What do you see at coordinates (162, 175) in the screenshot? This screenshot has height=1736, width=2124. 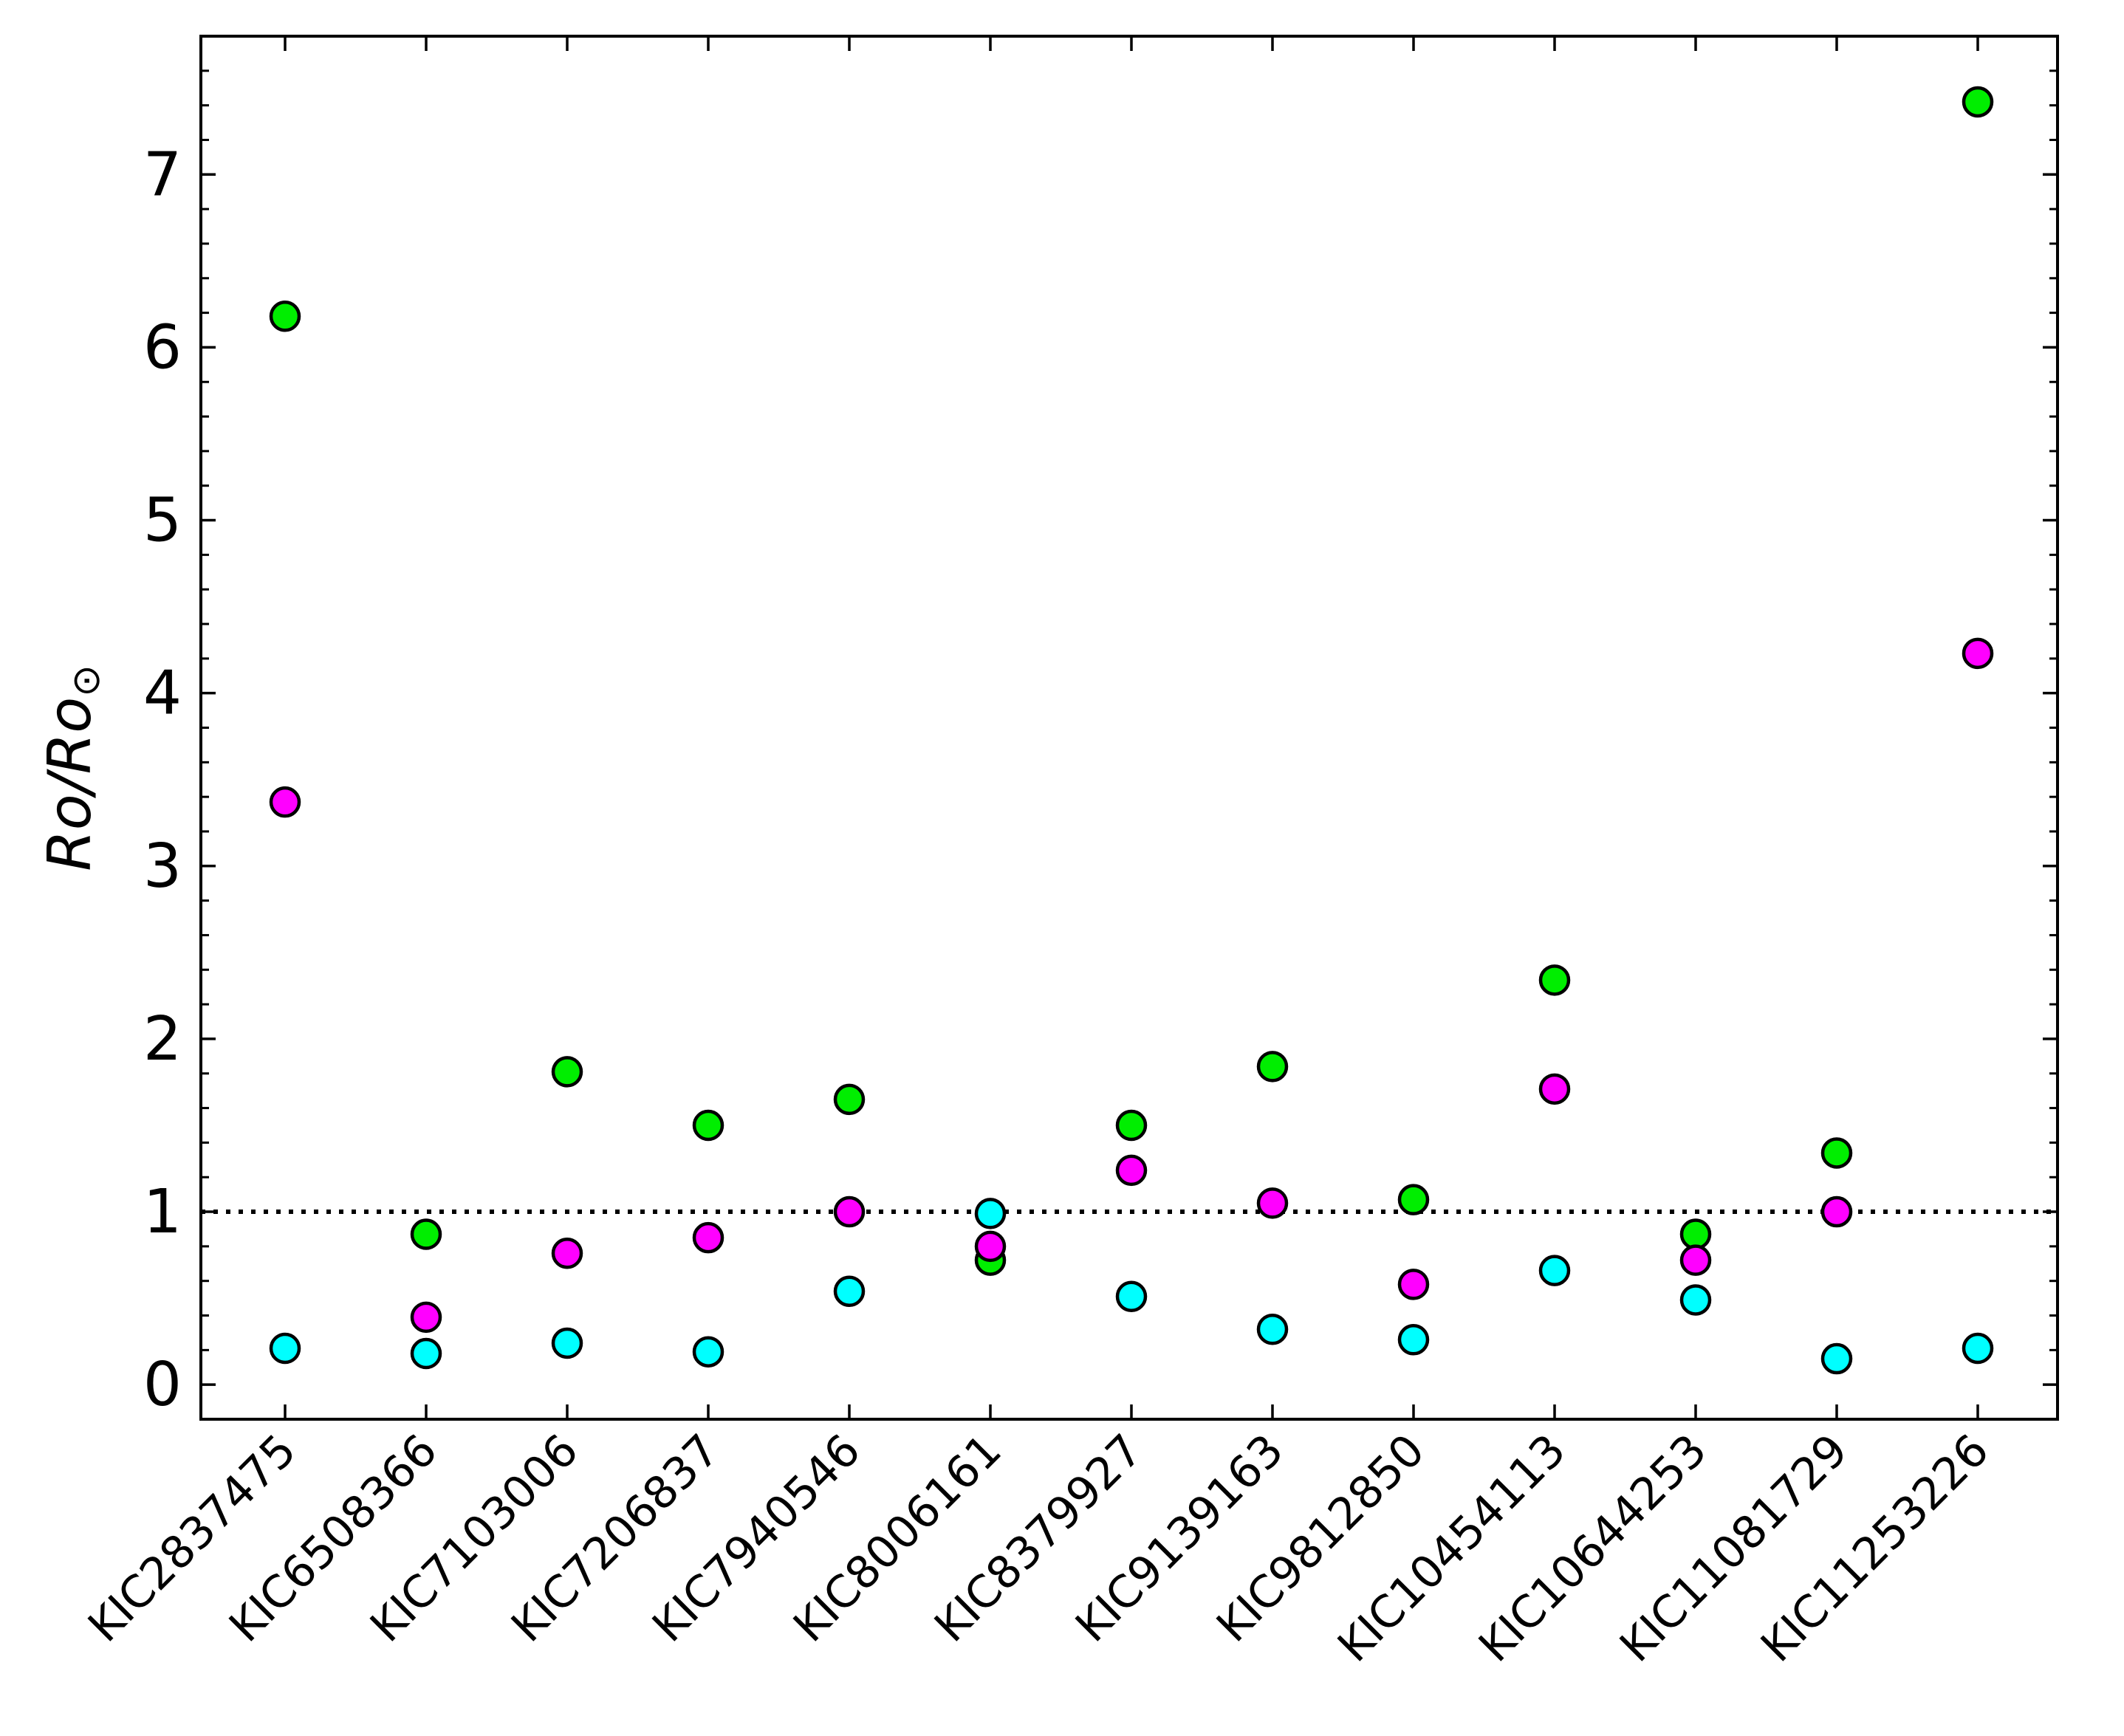 I see `y-tick-label: 7` at bounding box center [162, 175].